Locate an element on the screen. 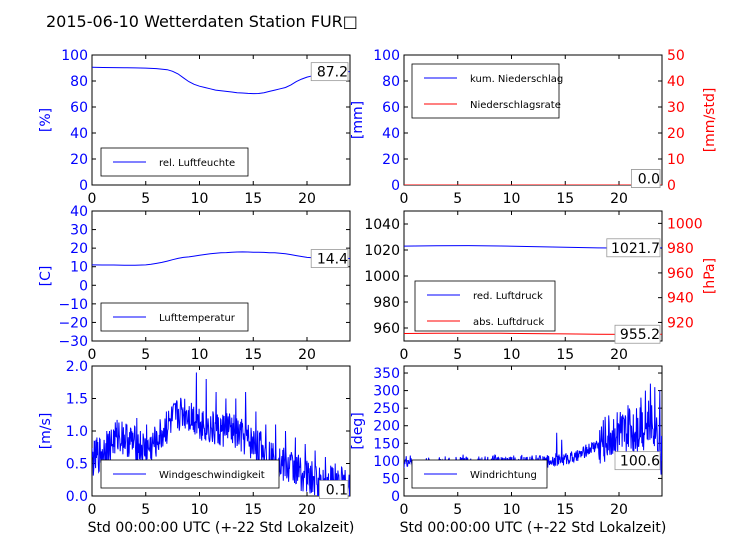 The height and width of the screenshot is (552, 736). y-right-axis-label: [hPa] is located at coordinates (710, 276).